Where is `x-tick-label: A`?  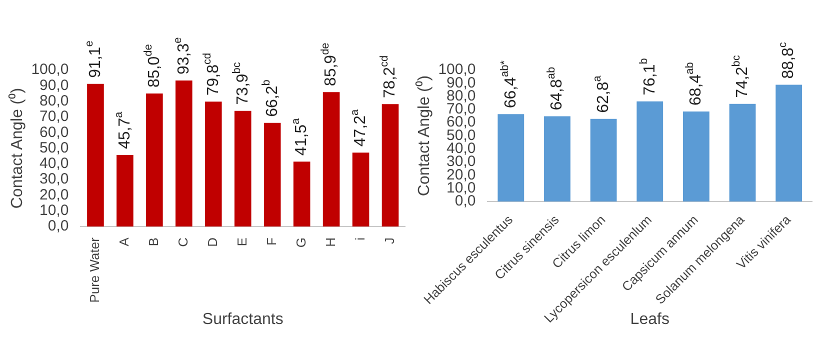
x-tick-label: A is located at coordinates (124, 241).